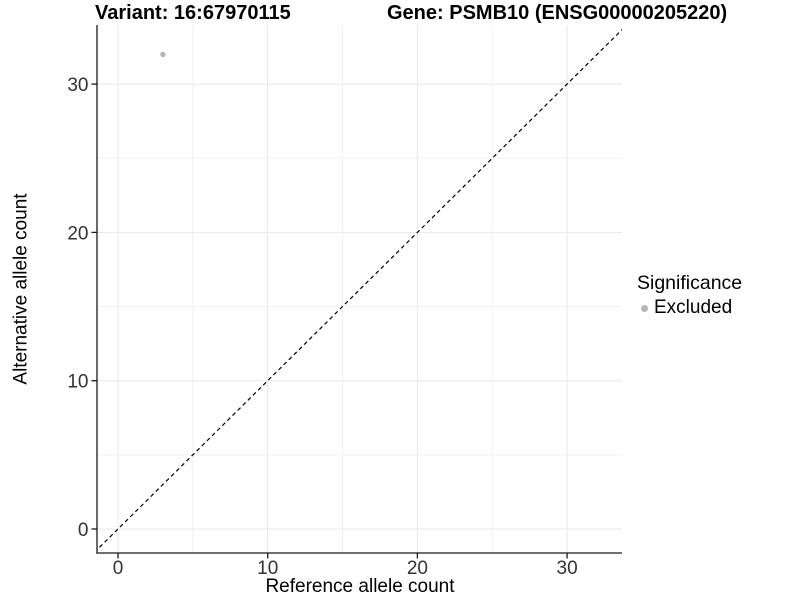 The image size is (800, 600). What do you see at coordinates (690, 283) in the screenshot?
I see `legend-title: Significance` at bounding box center [690, 283].